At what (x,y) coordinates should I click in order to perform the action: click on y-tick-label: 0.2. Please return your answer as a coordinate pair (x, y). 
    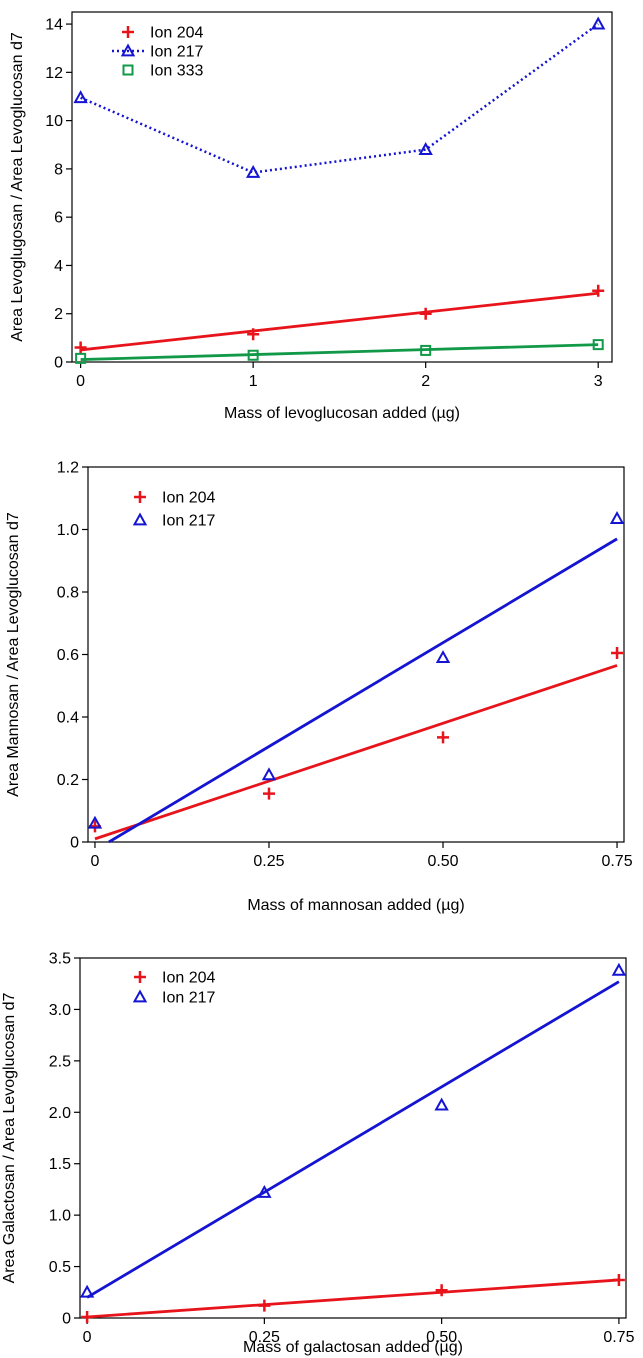
    Looking at the image, I should click on (68, 780).